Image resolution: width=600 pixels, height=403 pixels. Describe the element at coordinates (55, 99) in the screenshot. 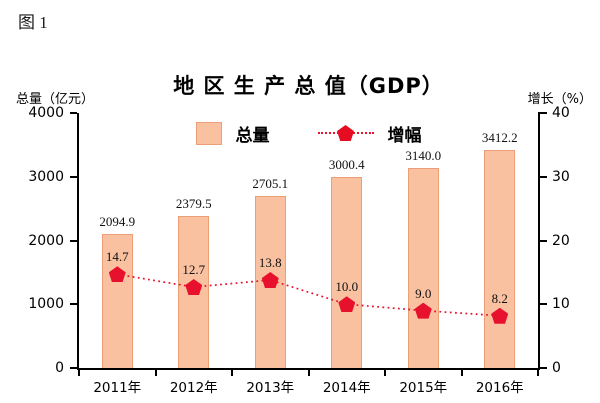

I see `left-axis-caption: 总量（亿元）` at that location.